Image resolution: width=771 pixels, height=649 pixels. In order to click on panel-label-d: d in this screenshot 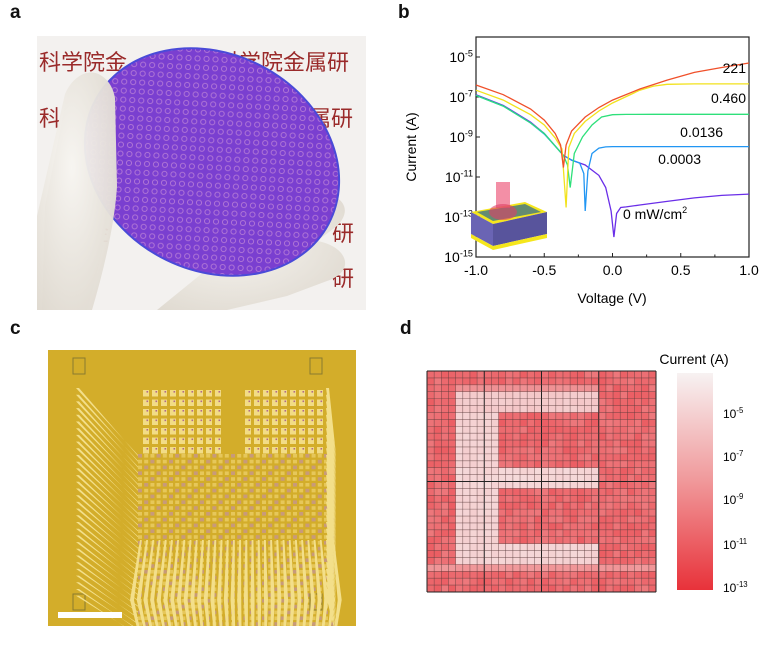, I will do `click(406, 328)`.